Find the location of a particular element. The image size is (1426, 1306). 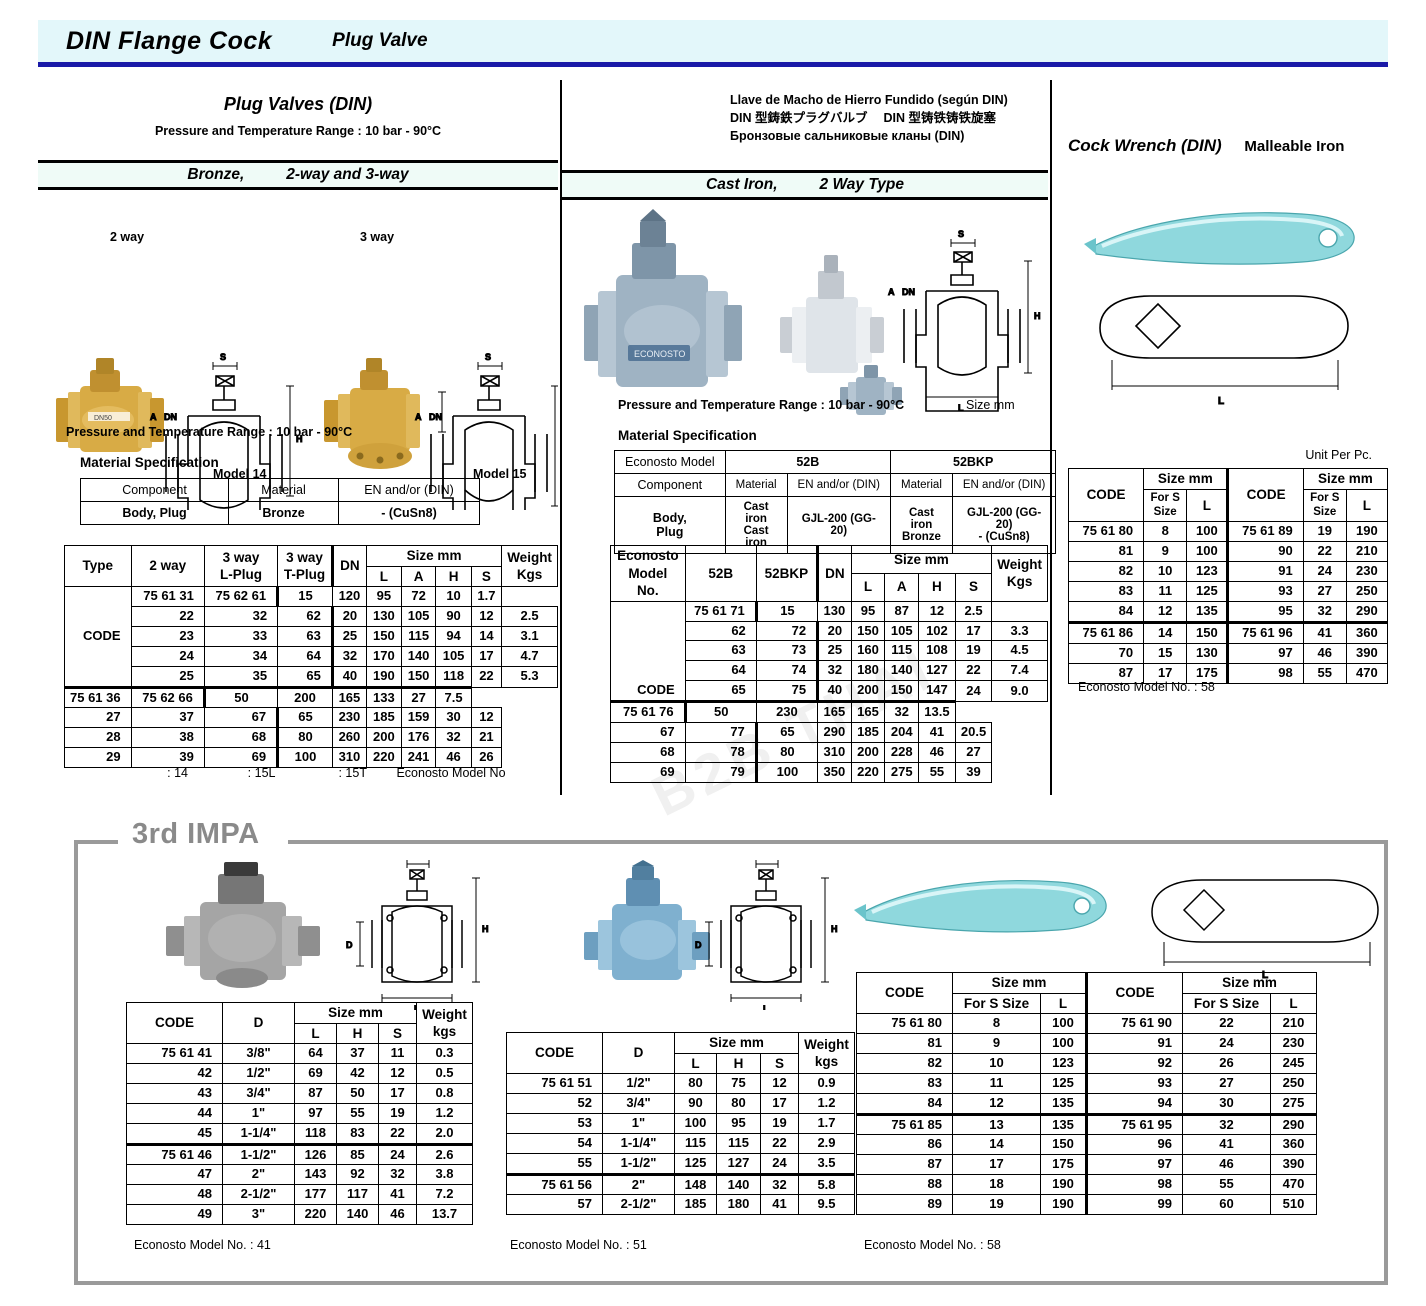

cell: 90 is located at coordinates (1265, 552).